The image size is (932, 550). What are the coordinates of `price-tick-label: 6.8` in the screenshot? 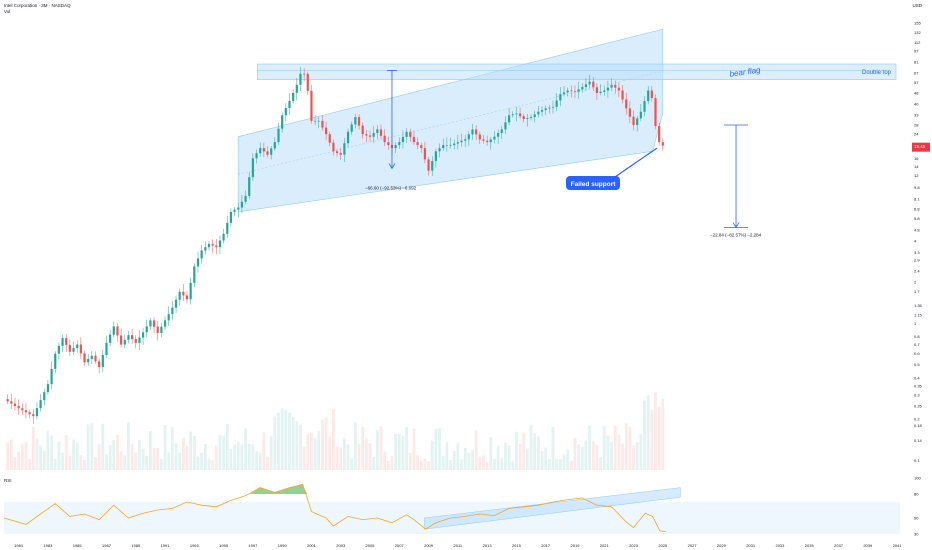 It's located at (917, 209).